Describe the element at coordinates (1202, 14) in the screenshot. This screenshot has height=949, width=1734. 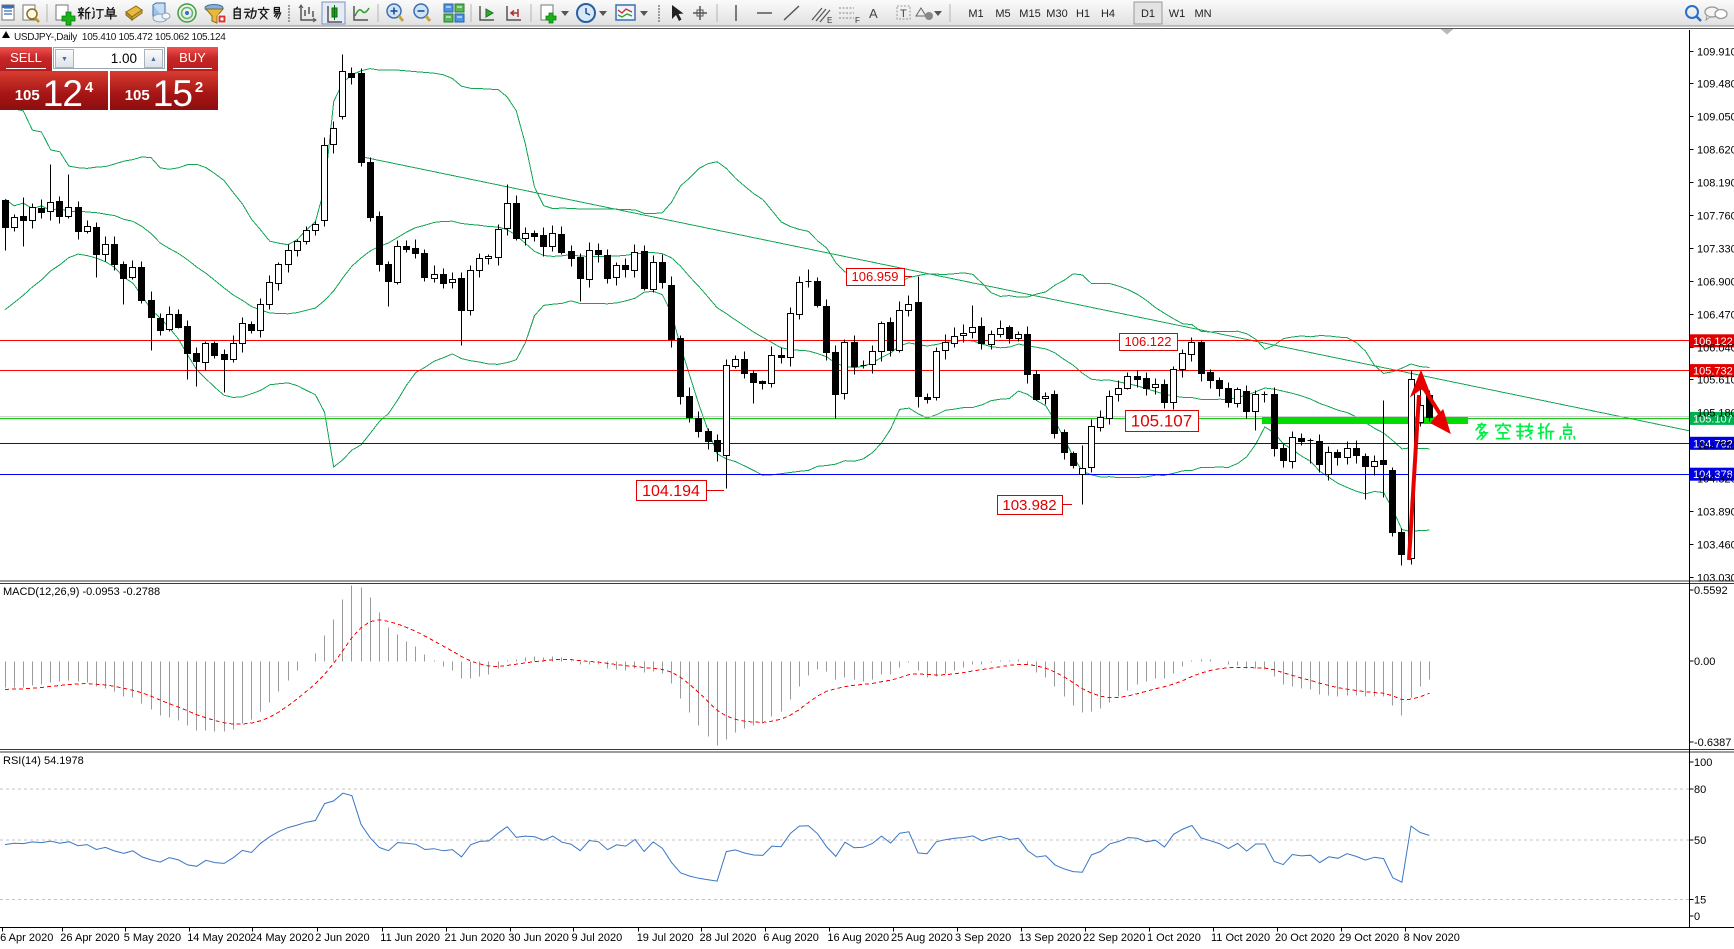
I see `svg-text: MN` at that location.